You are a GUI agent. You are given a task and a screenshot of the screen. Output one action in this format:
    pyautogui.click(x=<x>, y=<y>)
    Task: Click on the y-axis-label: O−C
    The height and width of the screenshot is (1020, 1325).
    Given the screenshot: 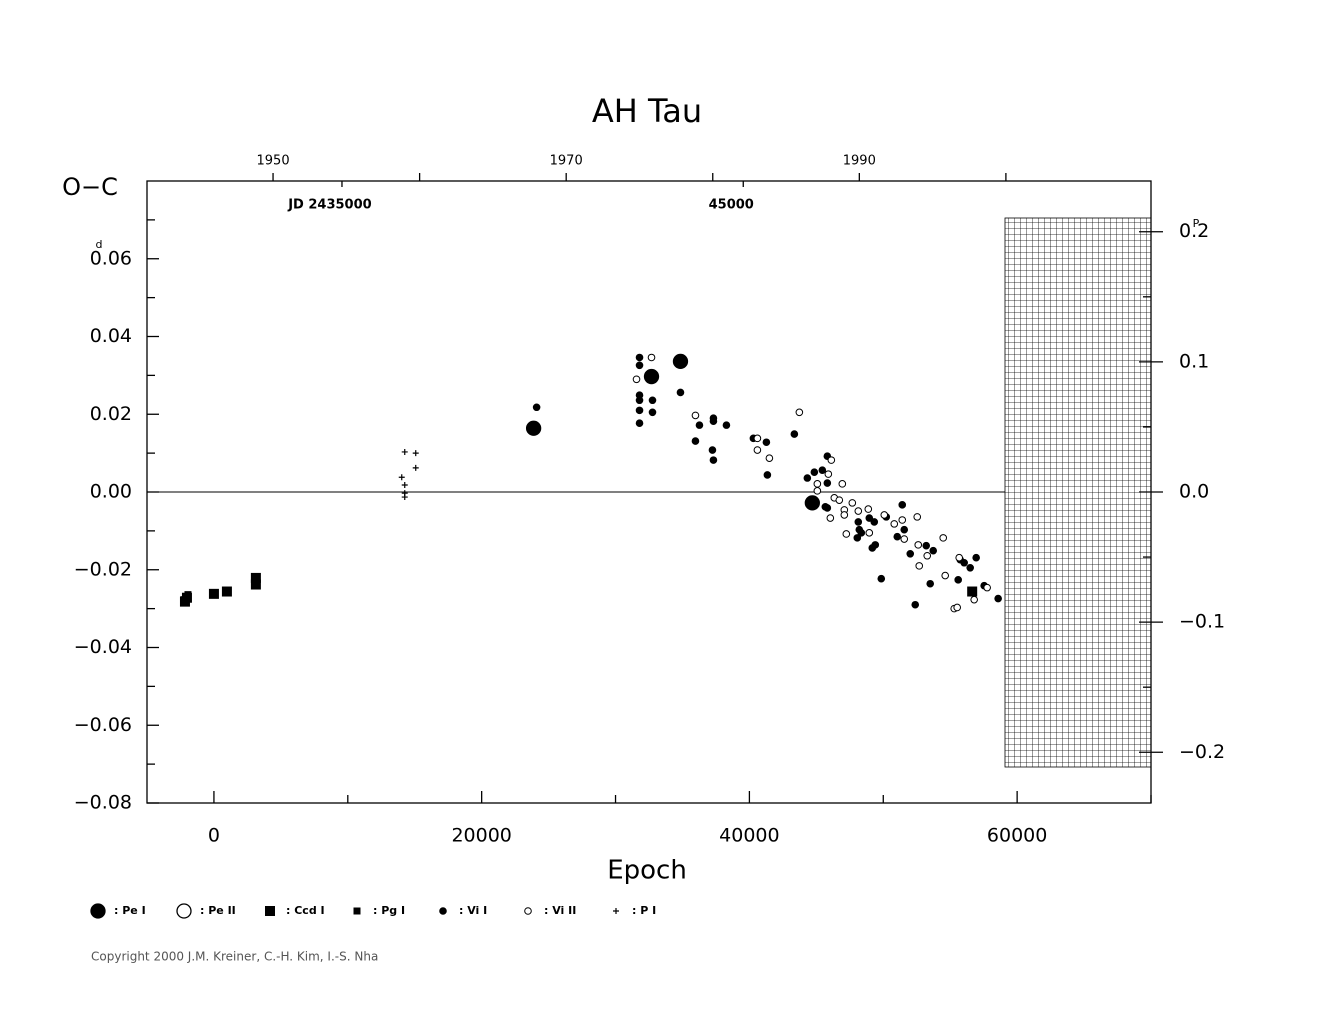 What is the action you would take?
    pyautogui.click(x=90, y=187)
    